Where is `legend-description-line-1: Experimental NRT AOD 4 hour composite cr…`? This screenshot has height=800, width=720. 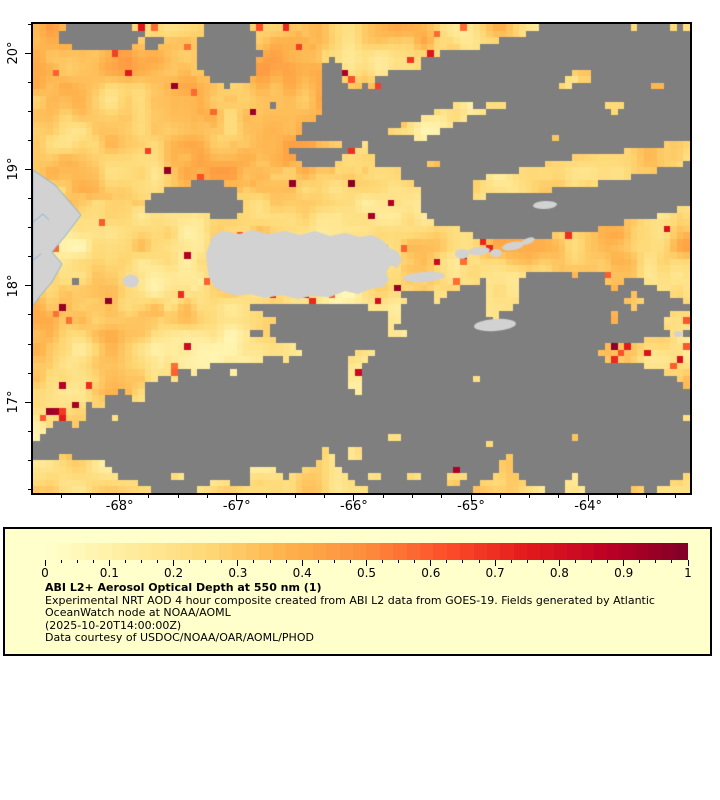
legend-description-line-1: Experimental NRT AOD 4 hour composite cr… is located at coordinates (350, 600).